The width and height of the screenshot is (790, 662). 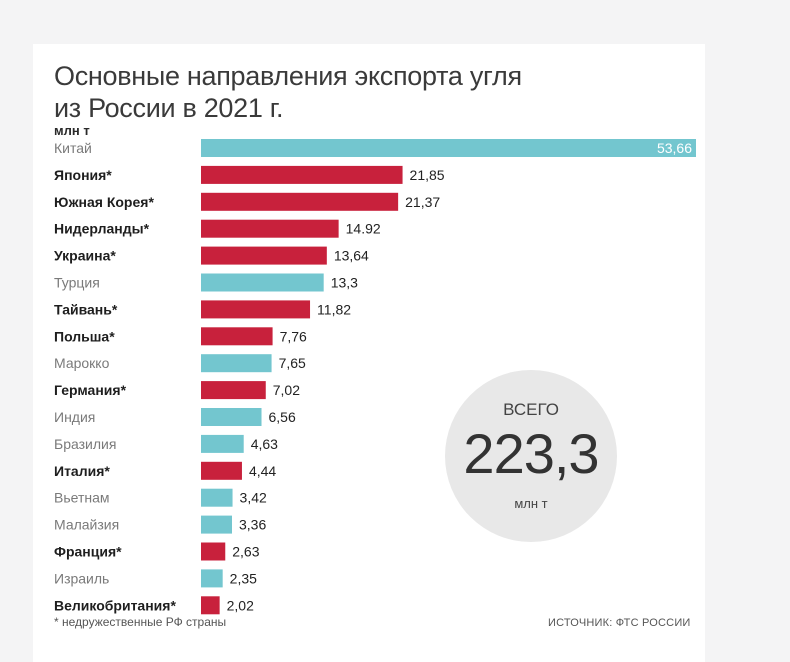 What do you see at coordinates (334, 309) in the screenshot?
I see `value-label: 11,82` at bounding box center [334, 309].